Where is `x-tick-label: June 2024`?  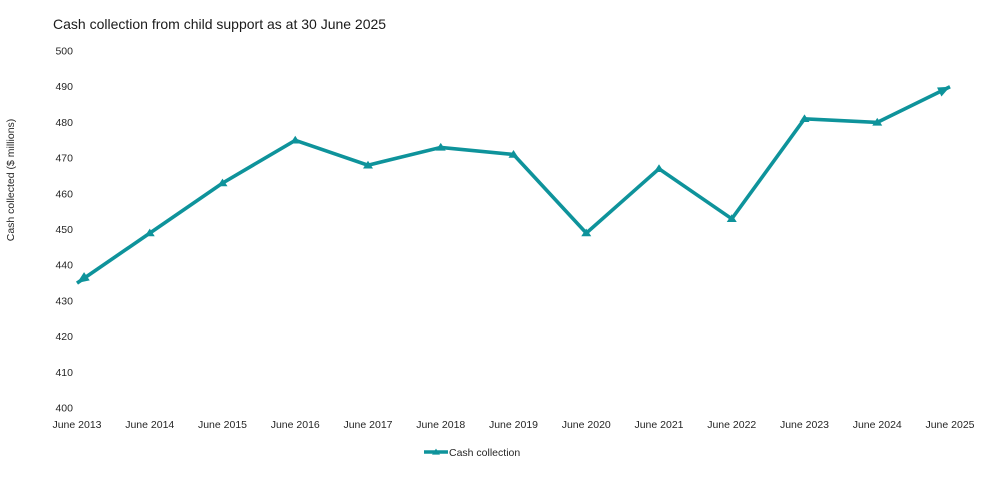
x-tick-label: June 2024 is located at coordinates (877, 425).